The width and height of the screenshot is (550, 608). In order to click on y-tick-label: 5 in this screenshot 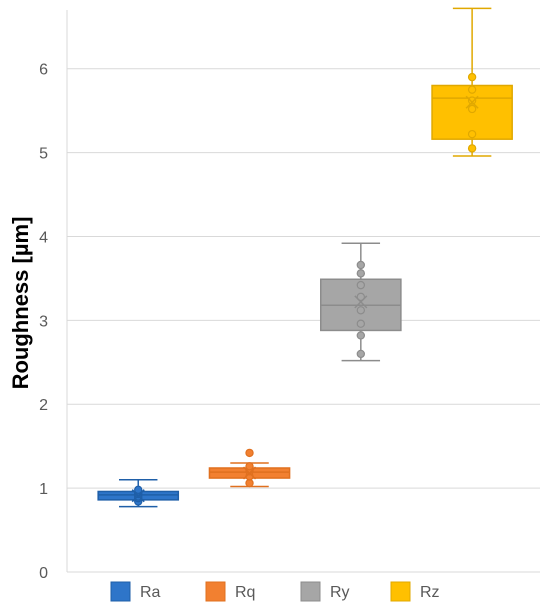, I will do `click(43, 154)`.